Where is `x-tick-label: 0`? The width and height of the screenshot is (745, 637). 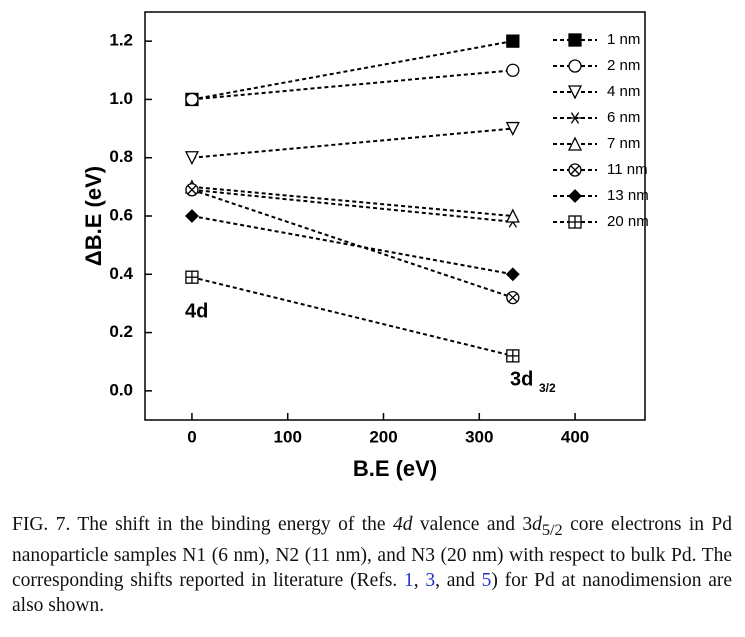 x-tick-label: 0 is located at coordinates (191, 436).